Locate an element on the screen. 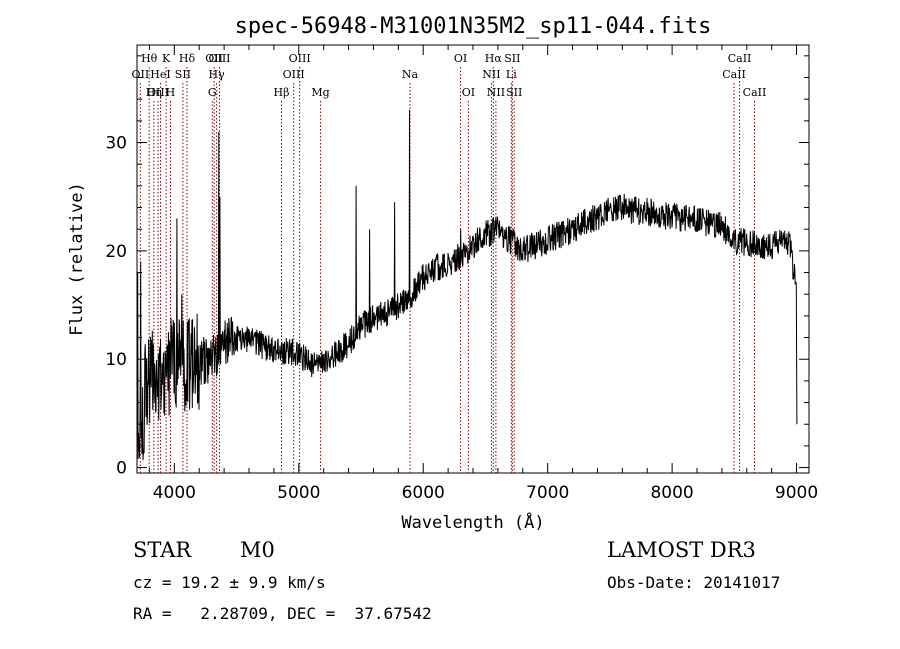 Image resolution: width=900 pixels, height=649 pixels. x-tick-label: 4000 is located at coordinates (174, 493).